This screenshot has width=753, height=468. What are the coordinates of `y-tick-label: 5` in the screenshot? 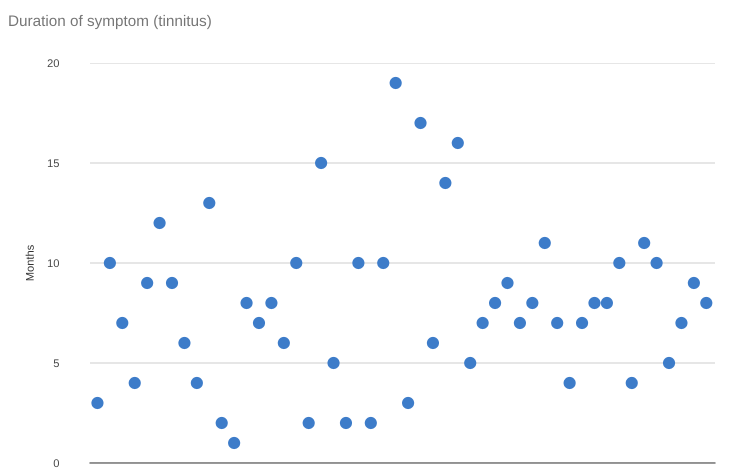 It's located at (56, 363).